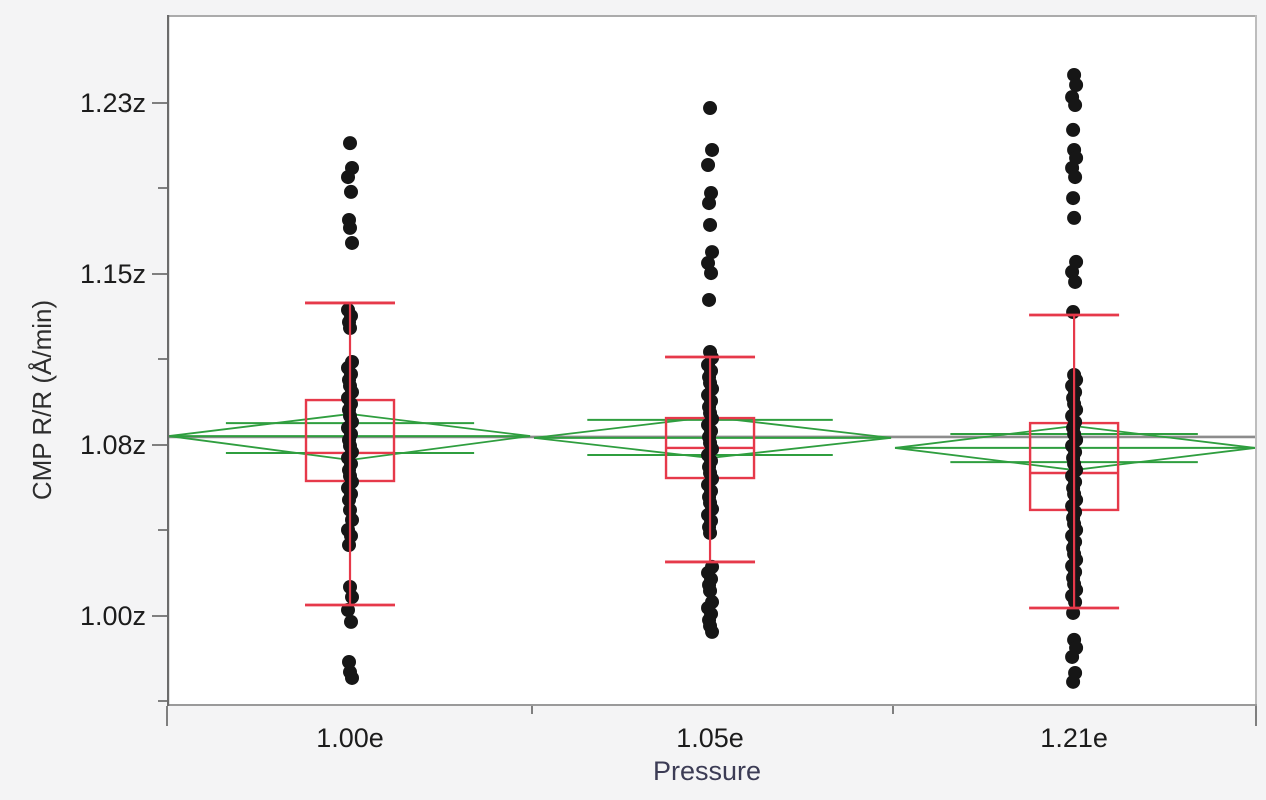 The image size is (1266, 800). What do you see at coordinates (112, 615) in the screenshot?
I see `y-tick-label: 1.00z` at bounding box center [112, 615].